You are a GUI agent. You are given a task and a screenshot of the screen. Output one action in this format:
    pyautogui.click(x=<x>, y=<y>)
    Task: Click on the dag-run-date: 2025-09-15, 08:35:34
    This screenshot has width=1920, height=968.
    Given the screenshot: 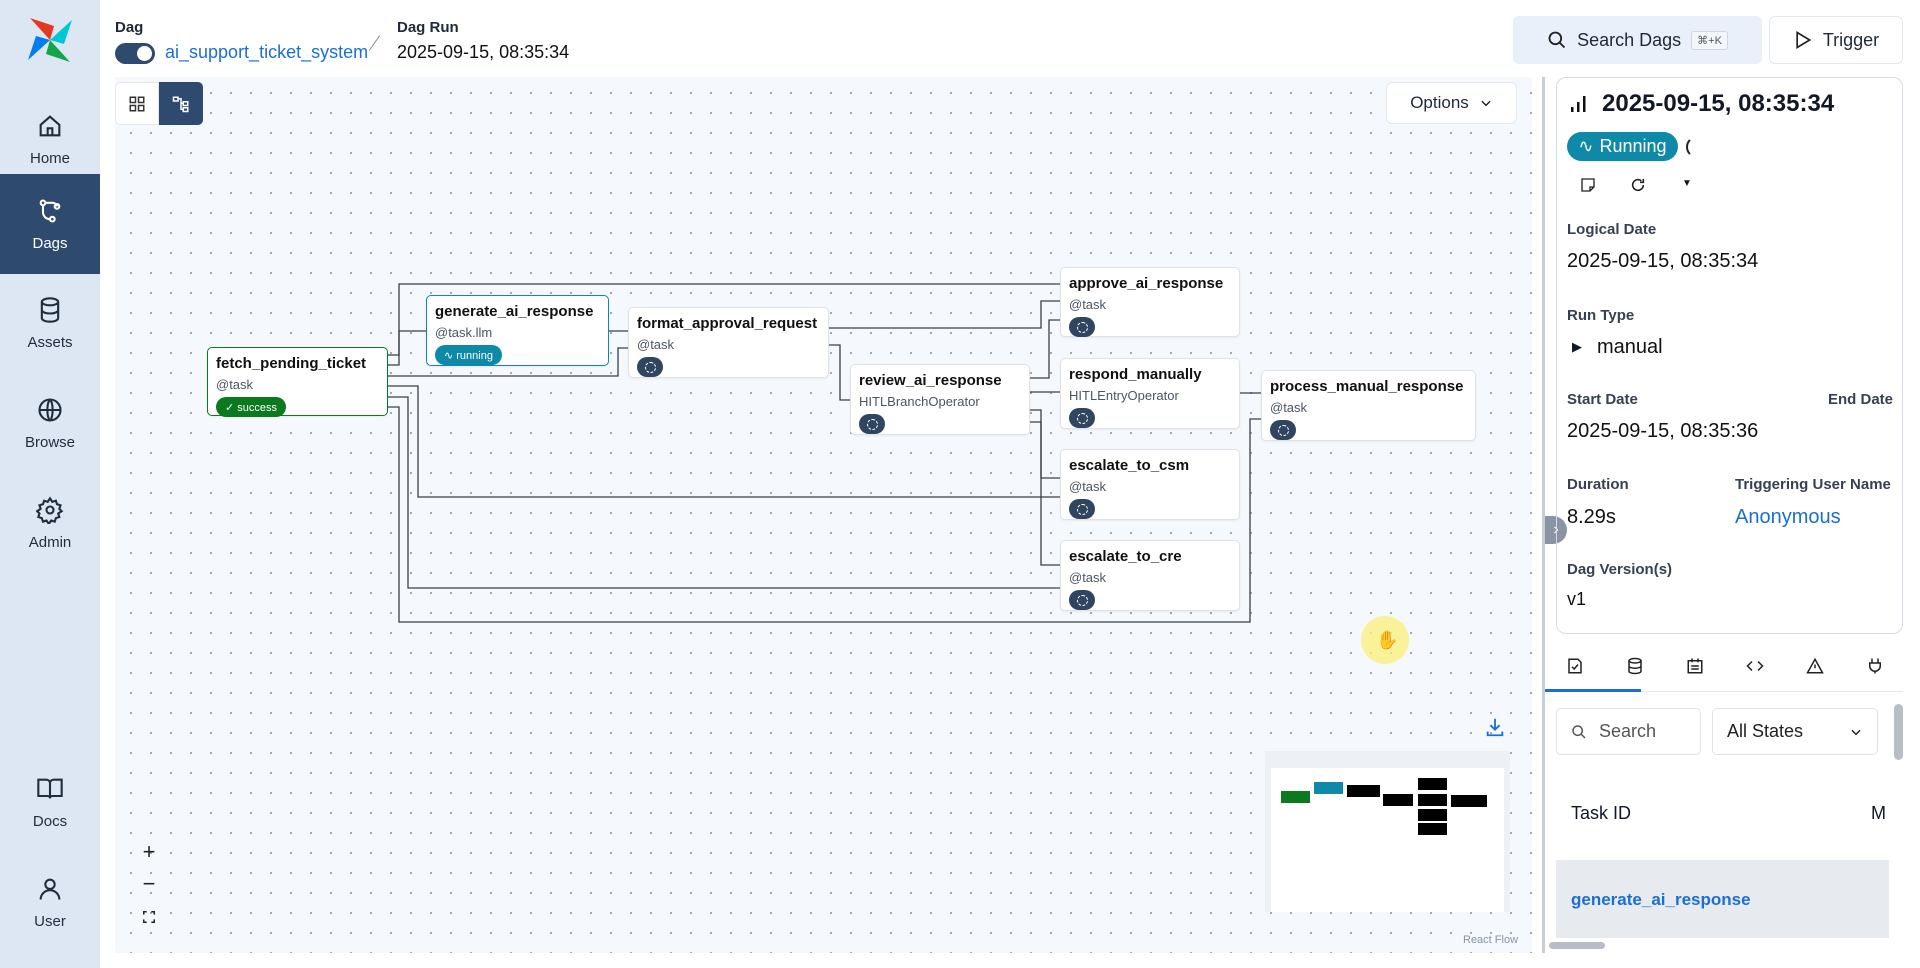 What is the action you would take?
    pyautogui.click(x=483, y=52)
    